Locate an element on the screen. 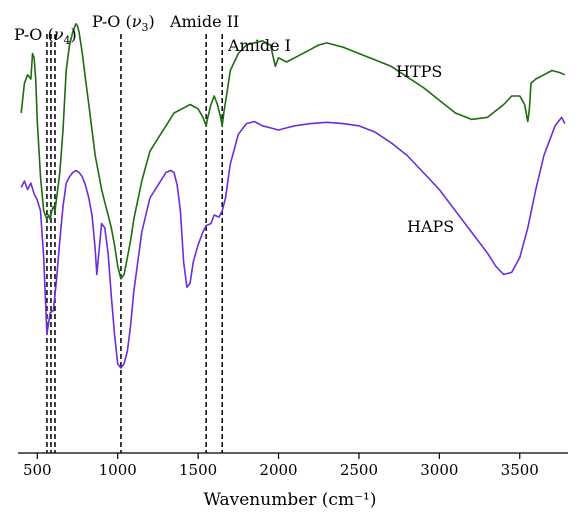 This screenshot has width=582, height=529. x-tick-label: 2000 is located at coordinates (278, 470).